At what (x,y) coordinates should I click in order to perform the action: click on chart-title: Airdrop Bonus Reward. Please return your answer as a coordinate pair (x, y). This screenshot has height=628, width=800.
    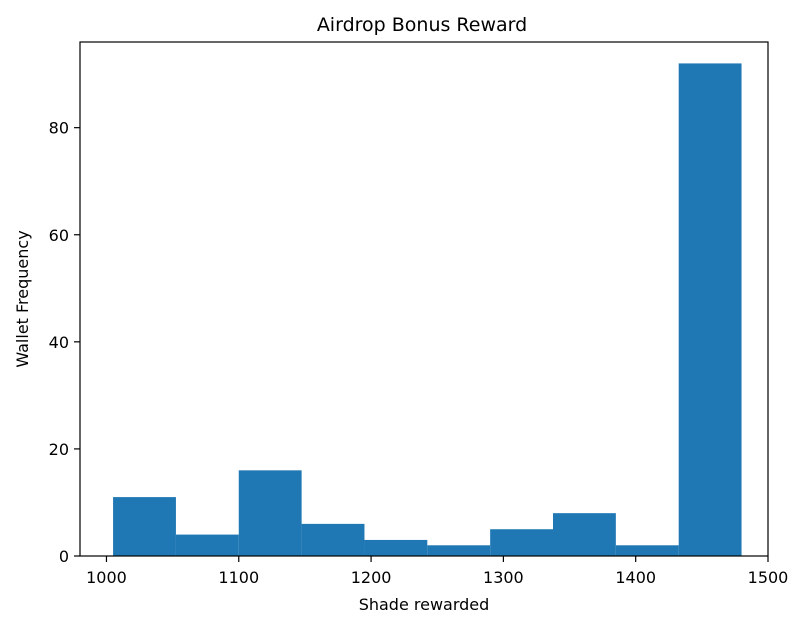
    Looking at the image, I should click on (422, 25).